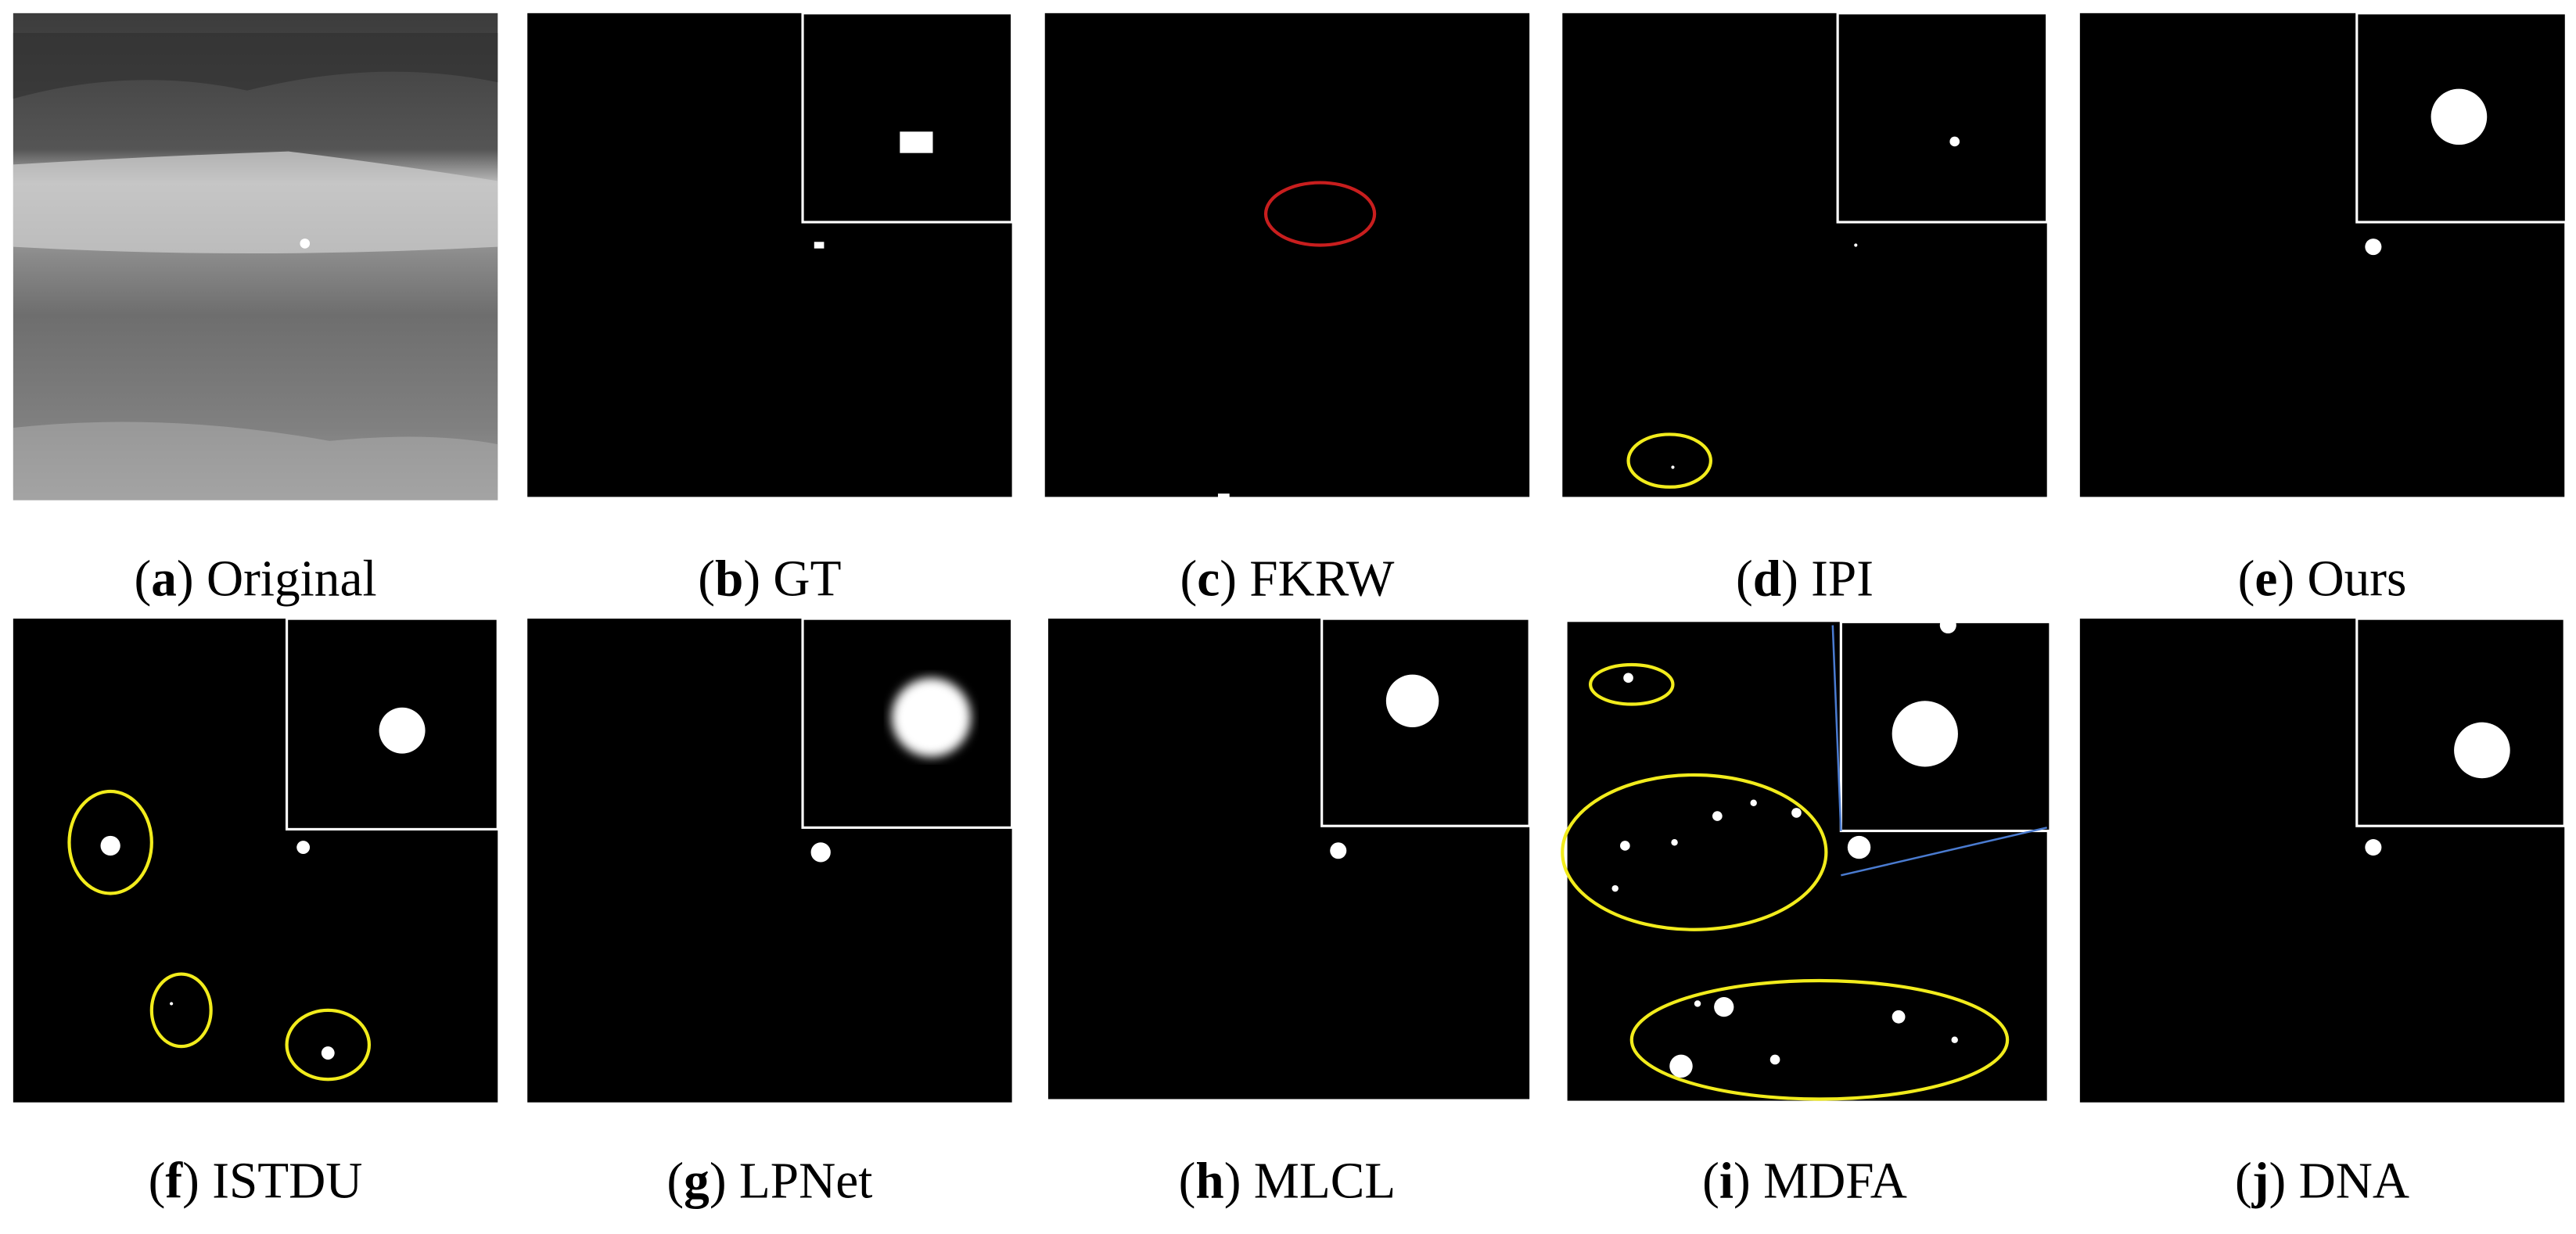 The width and height of the screenshot is (2576, 1234). I want to click on caption: (g) LPNet, so click(769, 1181).